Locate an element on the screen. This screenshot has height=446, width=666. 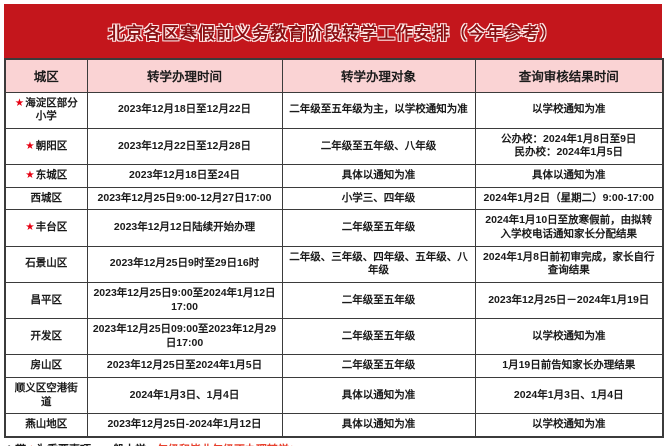
footnote-highlight: ★ is located at coordinates (31, 445).